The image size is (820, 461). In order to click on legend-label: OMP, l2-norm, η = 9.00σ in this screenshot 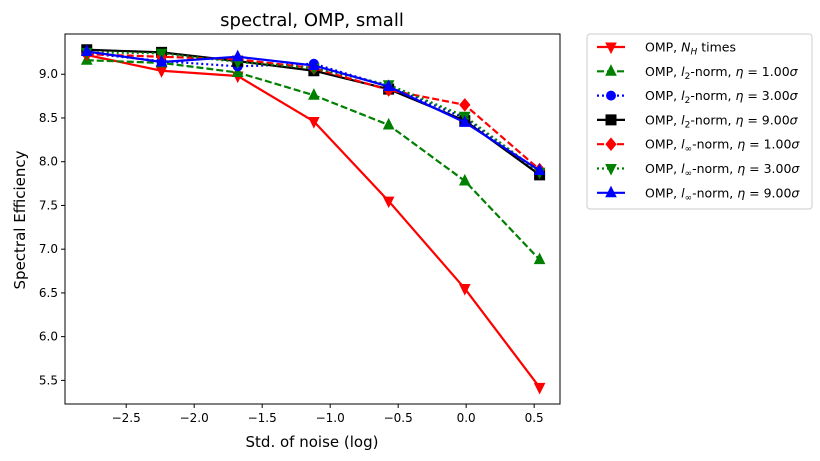, I will do `click(722, 121)`.